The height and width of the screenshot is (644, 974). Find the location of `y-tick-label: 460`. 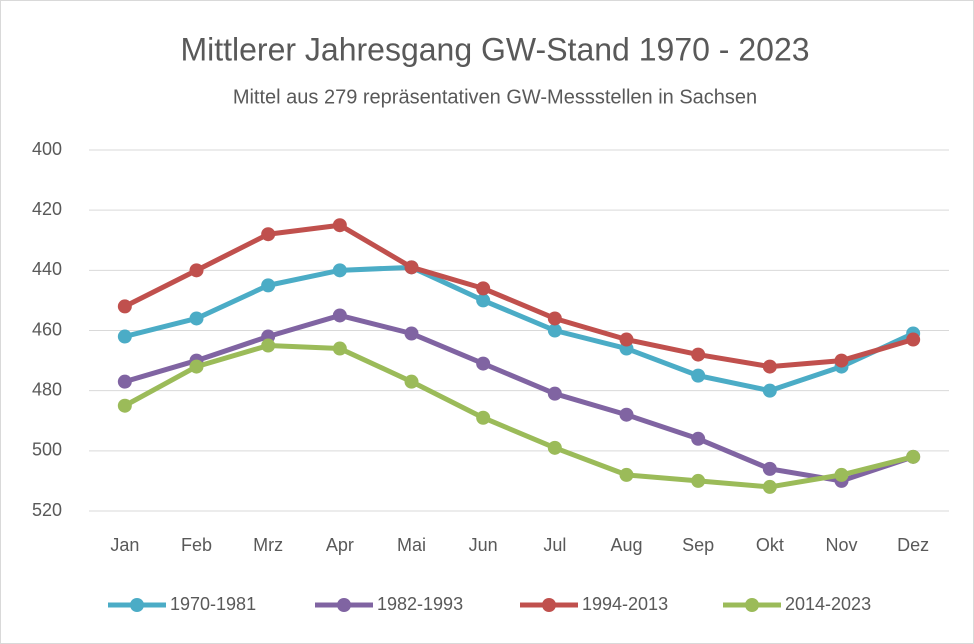

y-tick-label: 460 is located at coordinates (47, 329).